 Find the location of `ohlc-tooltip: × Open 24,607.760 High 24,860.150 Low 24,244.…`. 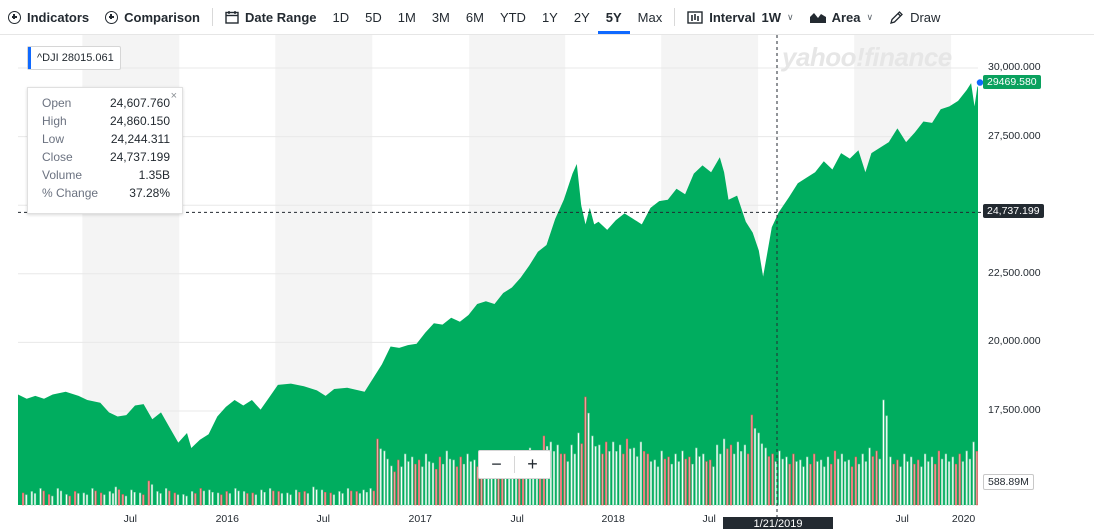

ohlc-tooltip: × Open 24,607.760 High 24,860.150 Low 24,244.… is located at coordinates (105, 150).